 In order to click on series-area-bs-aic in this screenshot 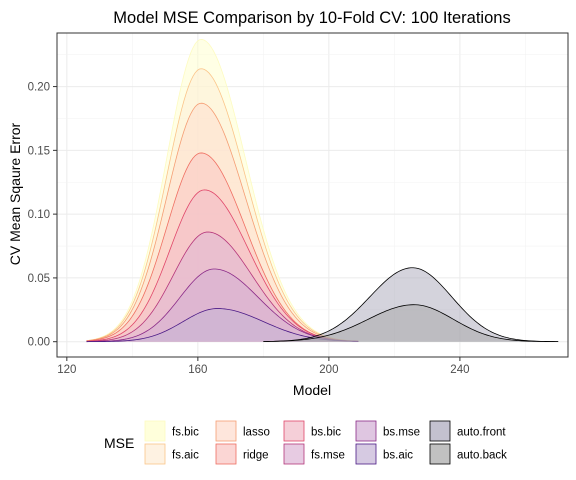, I will do `click(222, 325)`.